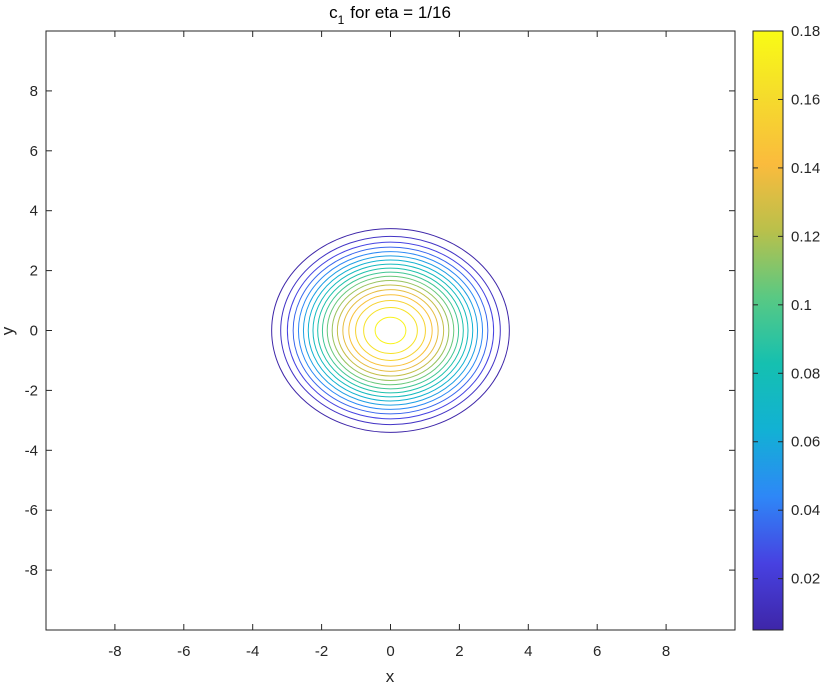 This screenshot has height=684, width=830. Describe the element at coordinates (31, 570) in the screenshot. I see `y-tick-label: -8` at that location.